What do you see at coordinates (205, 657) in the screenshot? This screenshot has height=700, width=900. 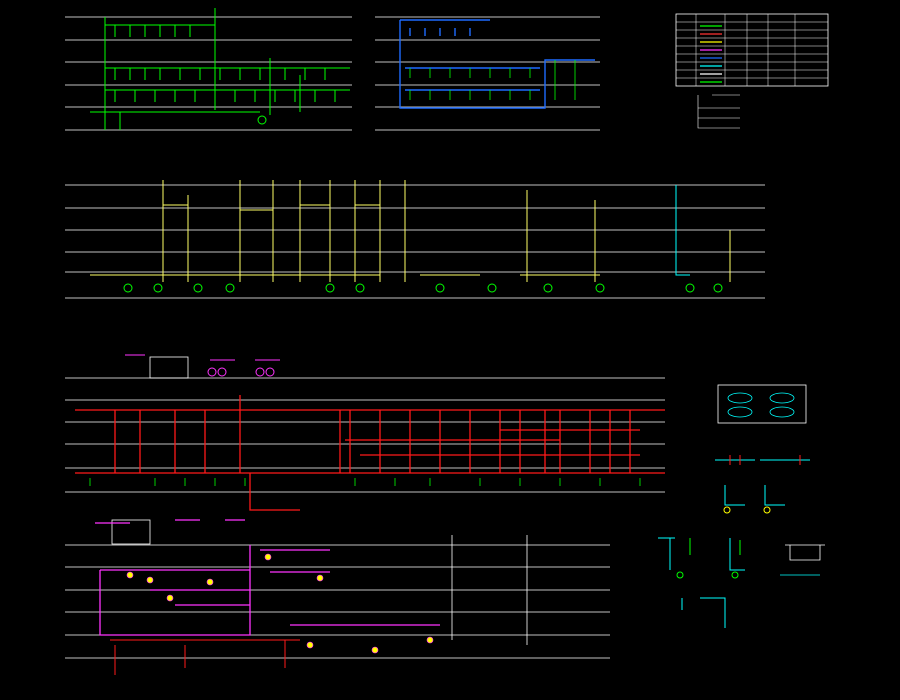 I see `sprinkler-mains` at bounding box center [205, 657].